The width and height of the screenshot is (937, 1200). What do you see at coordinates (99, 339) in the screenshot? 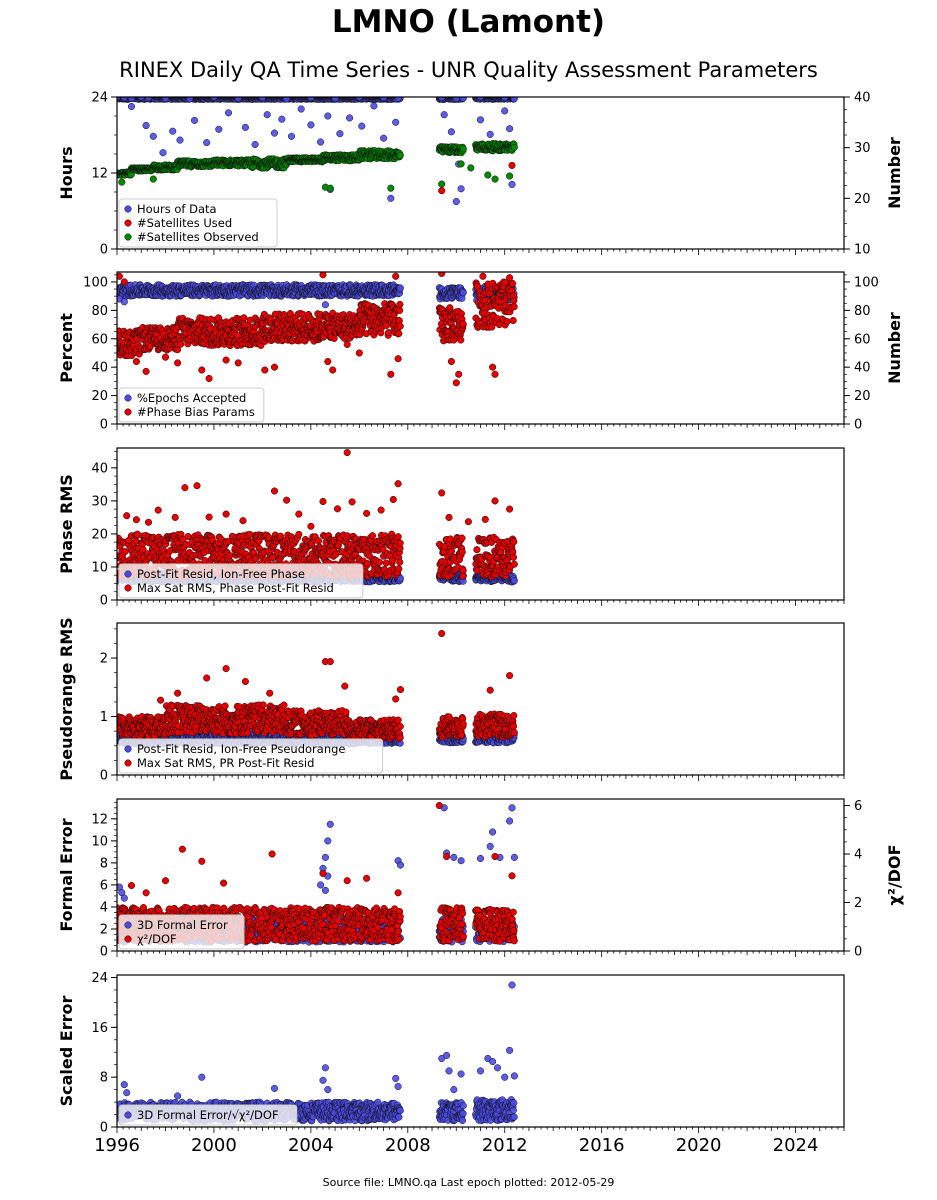
I see `y-tick-label: 60` at bounding box center [99, 339].